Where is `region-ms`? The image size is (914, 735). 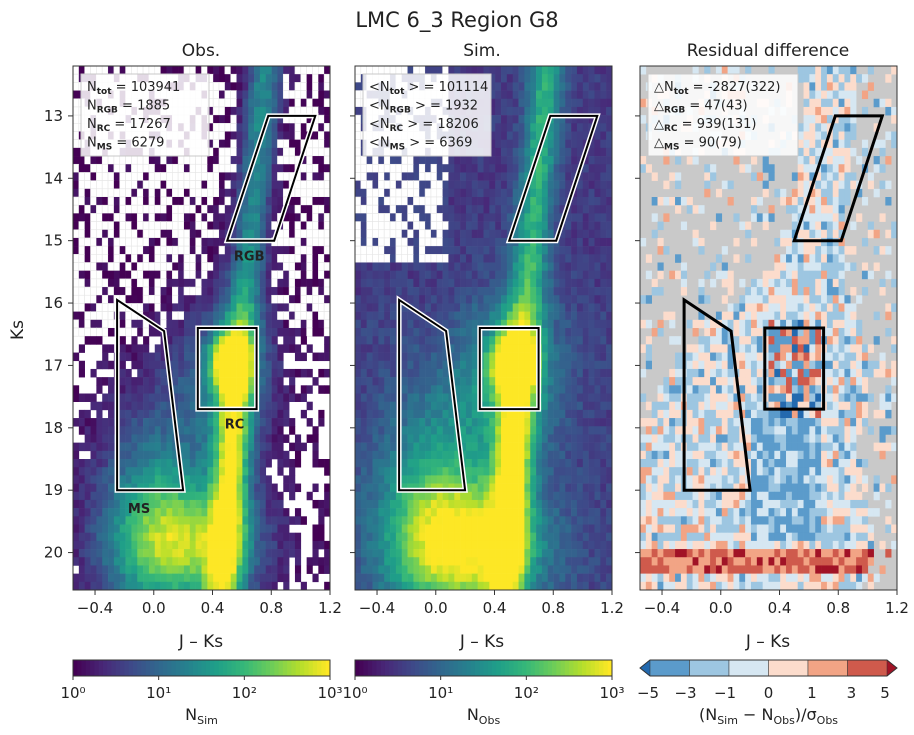
region-ms is located at coordinates (150, 395).